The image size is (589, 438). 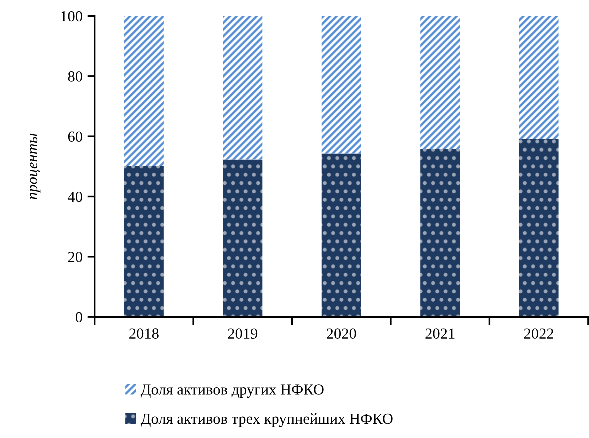 I want to click on x-tick-label: 2021, so click(x=440, y=333).